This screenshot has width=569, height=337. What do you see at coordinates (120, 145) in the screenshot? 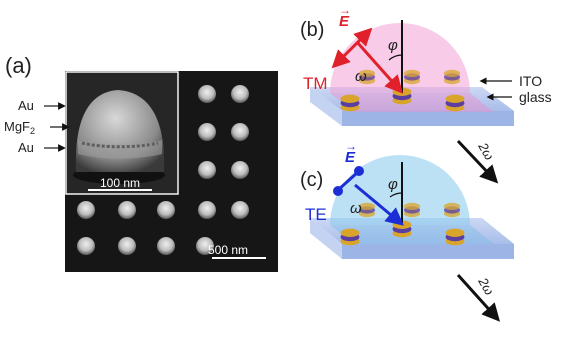
I see `nanodisk-texture` at bounding box center [120, 145].